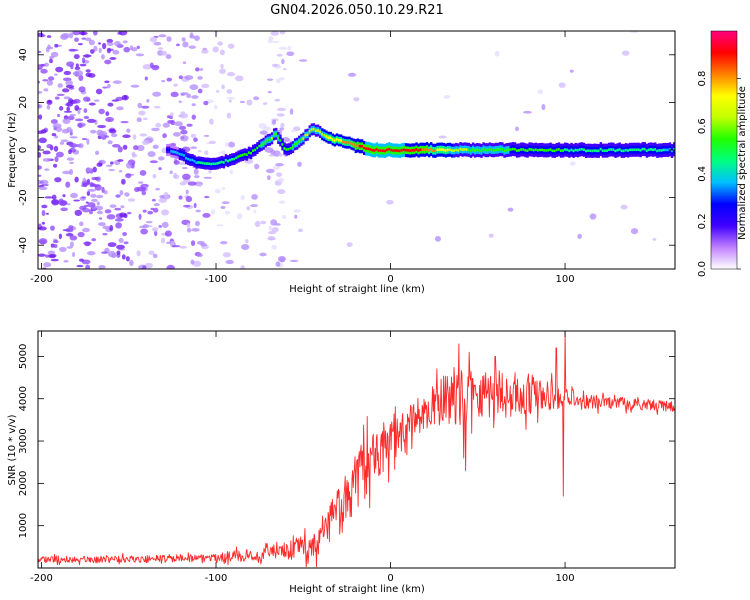 This screenshot has width=750, height=600. I want to click on spectrogram-x-tick-label: 0, so click(390, 279).